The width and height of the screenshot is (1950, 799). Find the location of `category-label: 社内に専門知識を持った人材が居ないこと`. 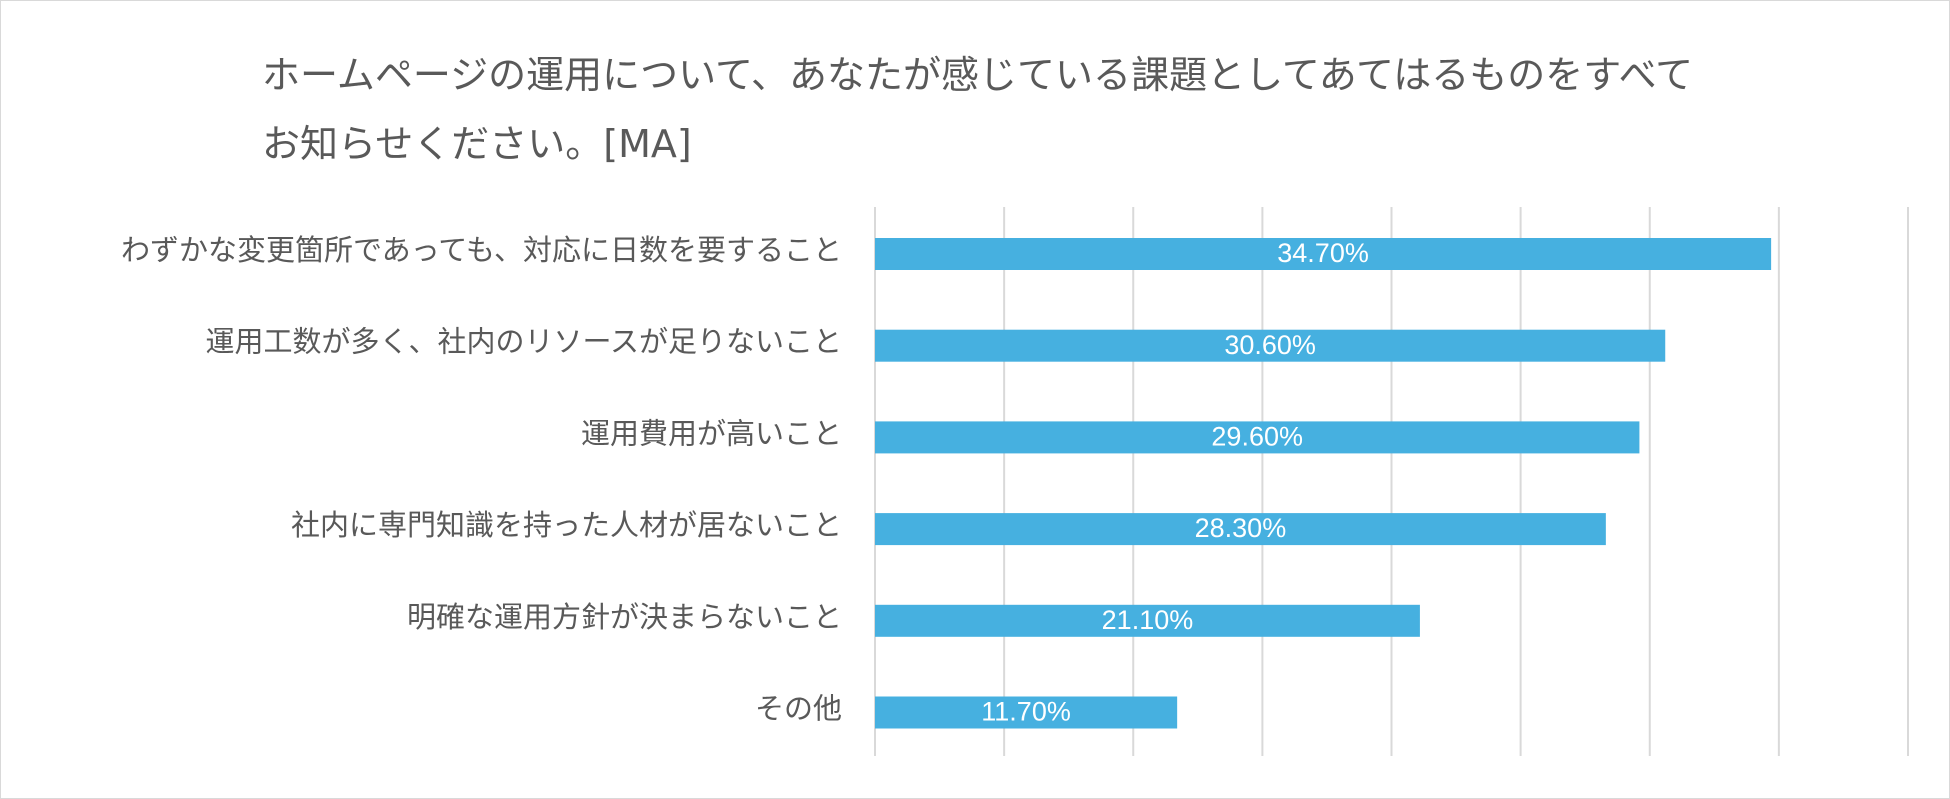

category-label: 社内に専門知識を持った人材が居ないこと is located at coordinates (566, 525).